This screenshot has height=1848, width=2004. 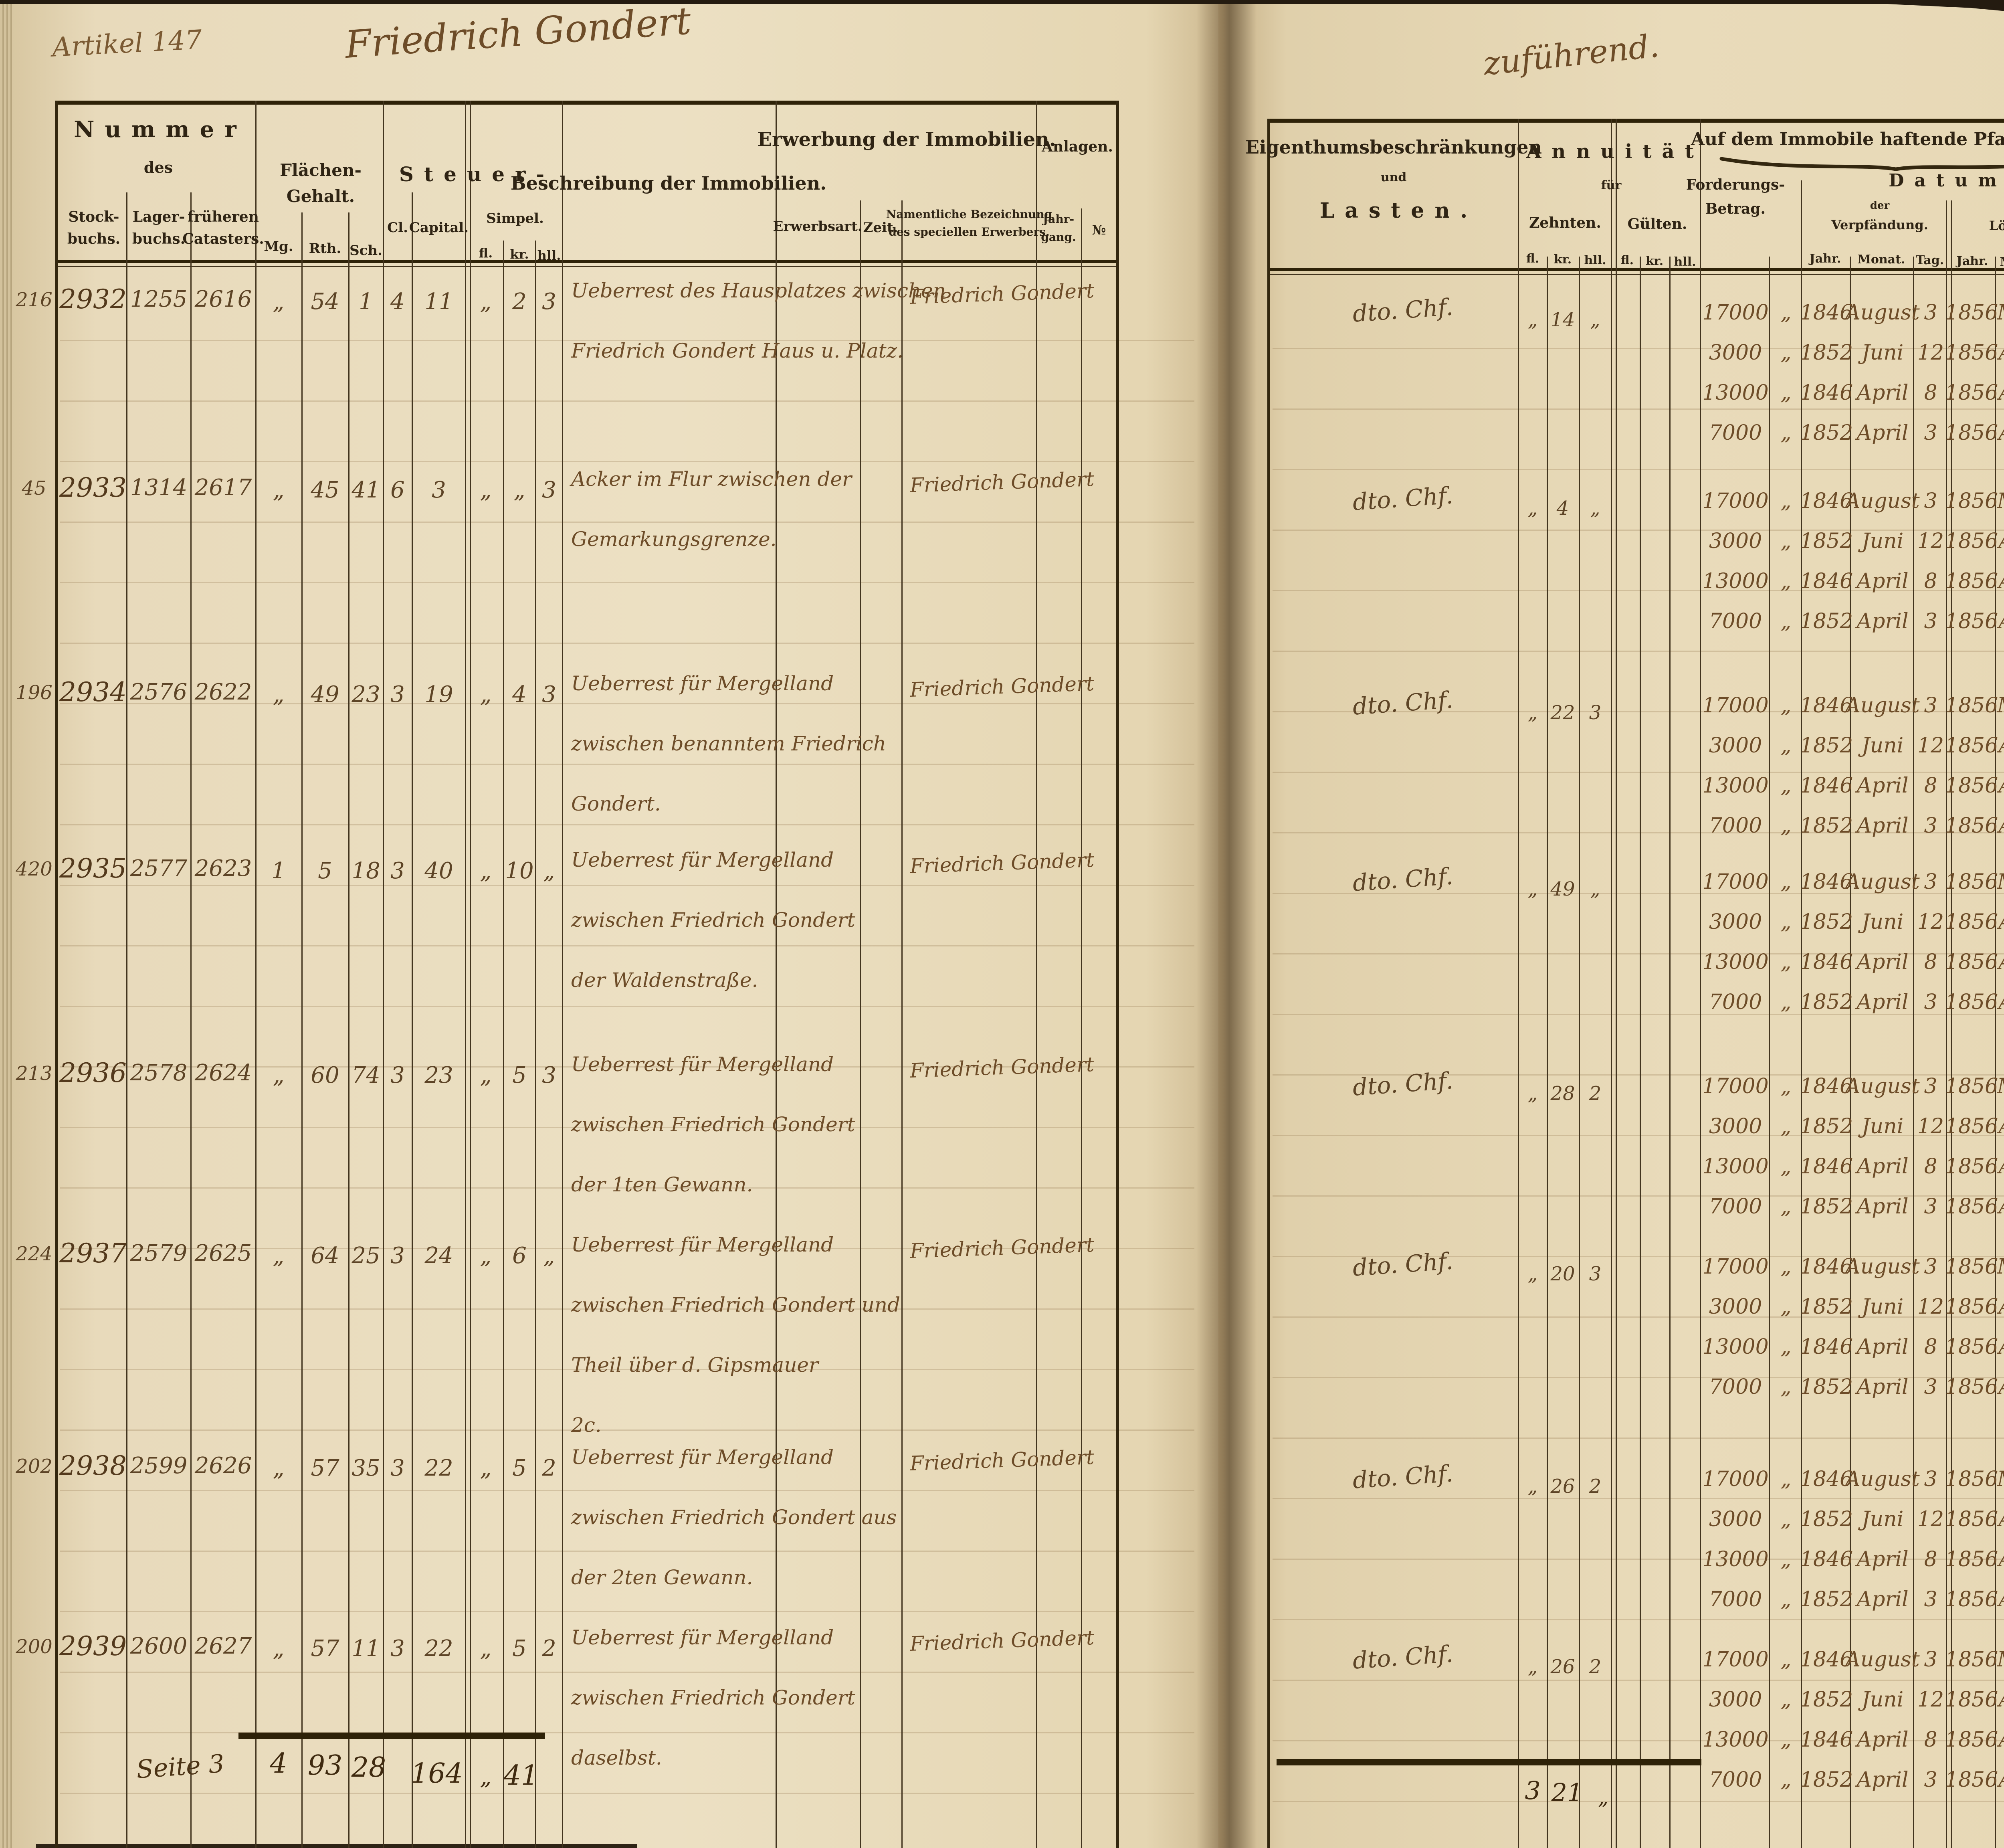 What do you see at coordinates (587, 103) in the screenshot?
I see `left-table-top-border` at bounding box center [587, 103].